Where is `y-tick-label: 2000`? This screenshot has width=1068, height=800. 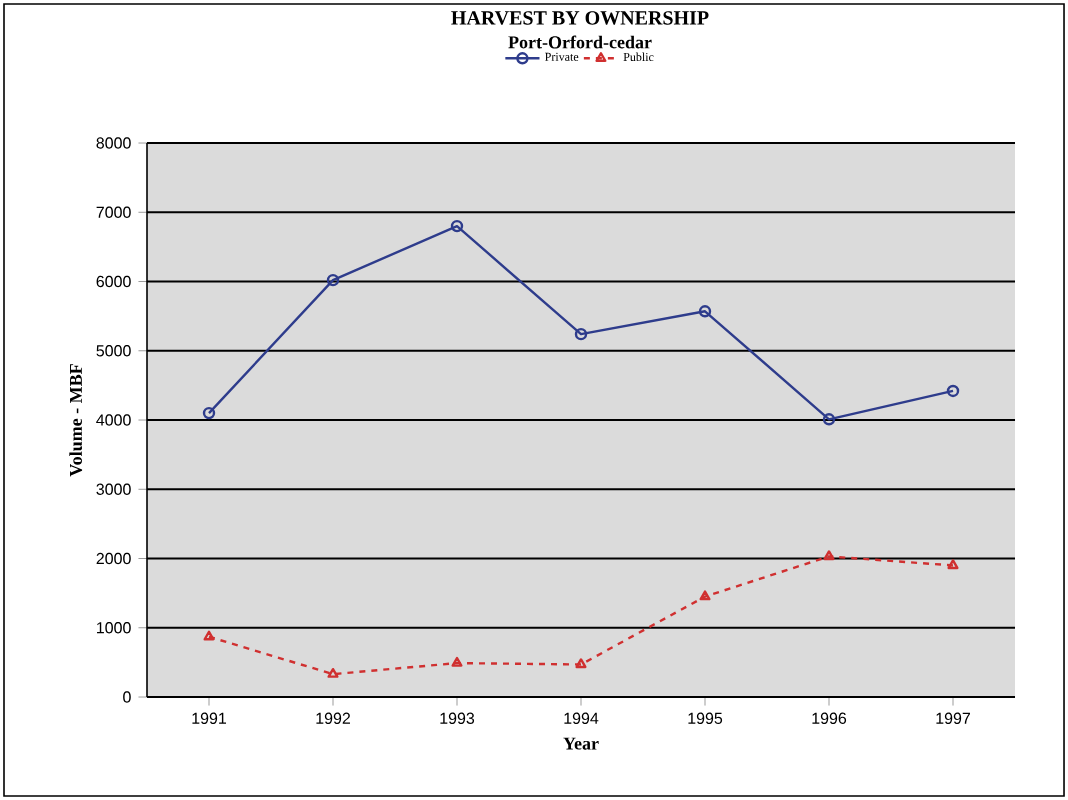
y-tick-label: 2000 is located at coordinates (113, 558).